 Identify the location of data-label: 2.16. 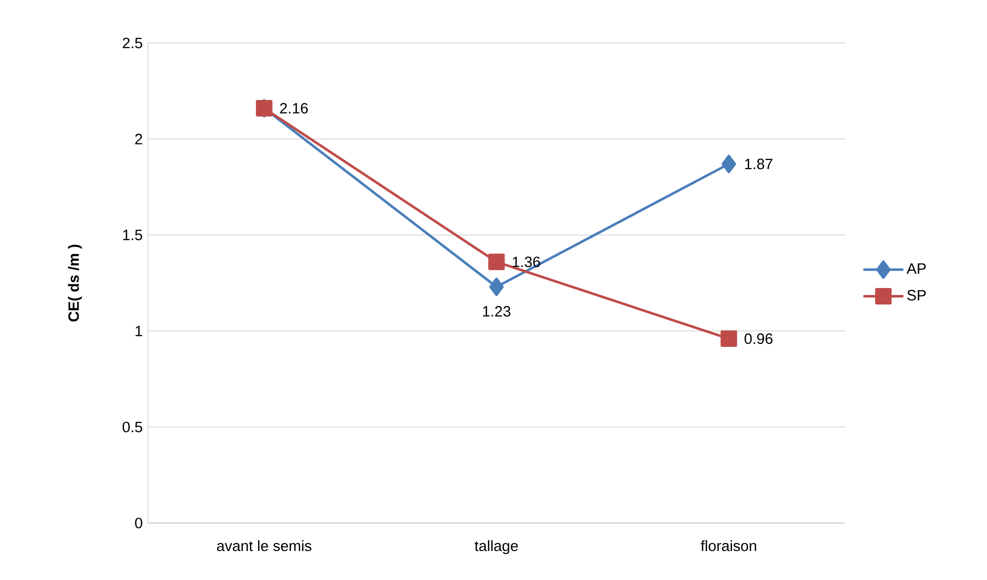
(294, 108).